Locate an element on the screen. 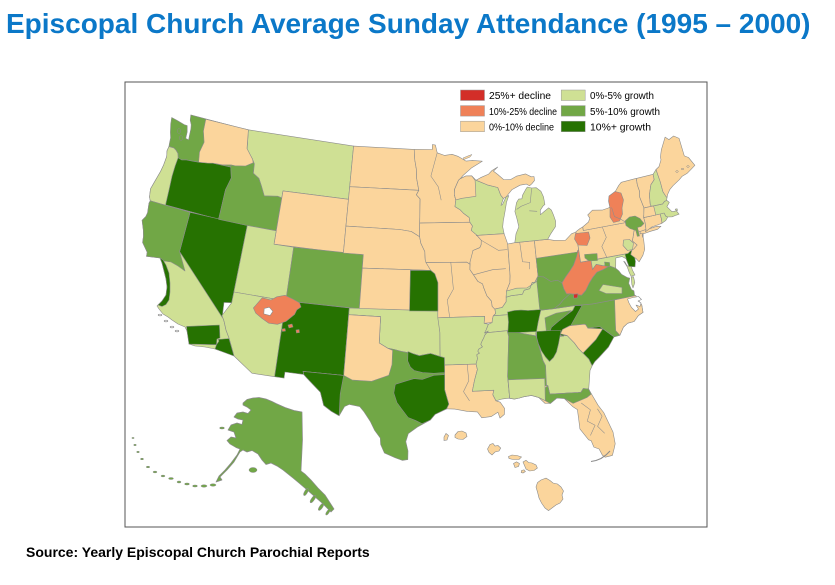  svg-text: 0%-10% decline is located at coordinates (521, 127).